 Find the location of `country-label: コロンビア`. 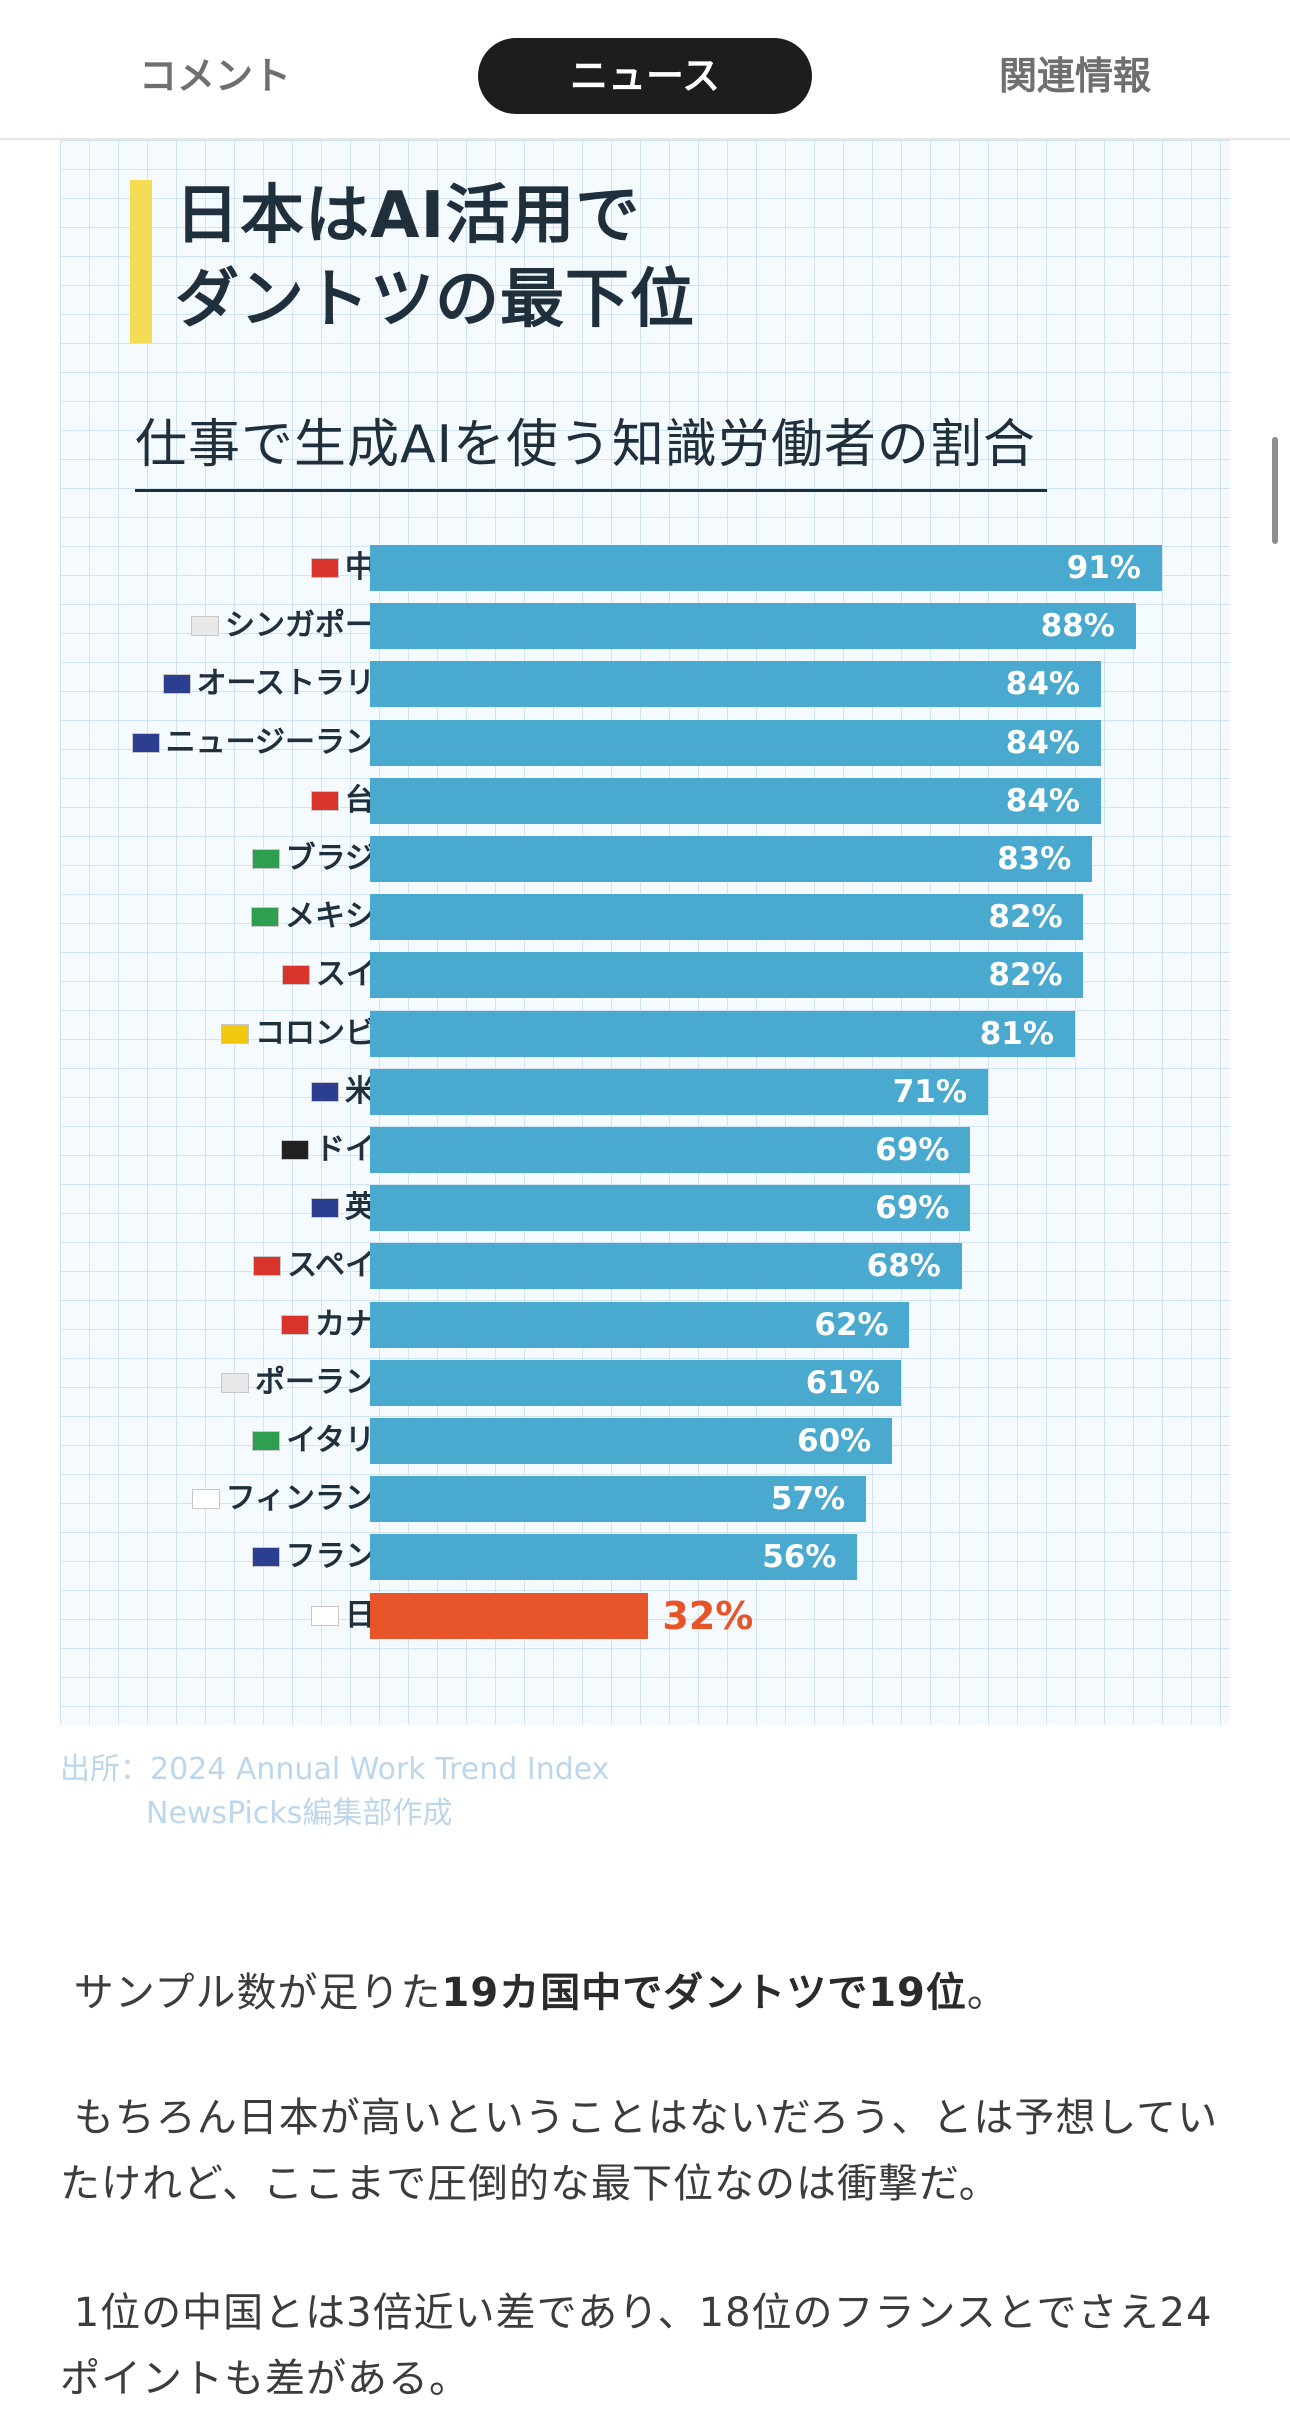

country-label: コロンビア is located at coordinates (242, 1034).